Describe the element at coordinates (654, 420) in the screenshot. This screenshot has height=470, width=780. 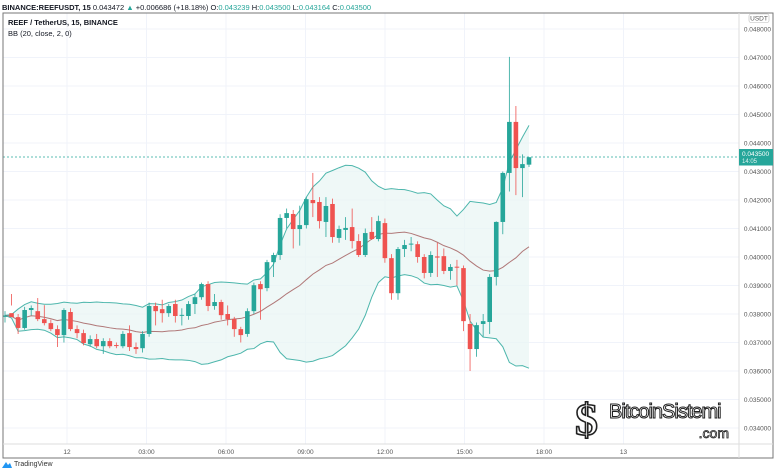
I see `bitcoinsistemi-watermark: $ BitcoinSistemi .com` at that location.